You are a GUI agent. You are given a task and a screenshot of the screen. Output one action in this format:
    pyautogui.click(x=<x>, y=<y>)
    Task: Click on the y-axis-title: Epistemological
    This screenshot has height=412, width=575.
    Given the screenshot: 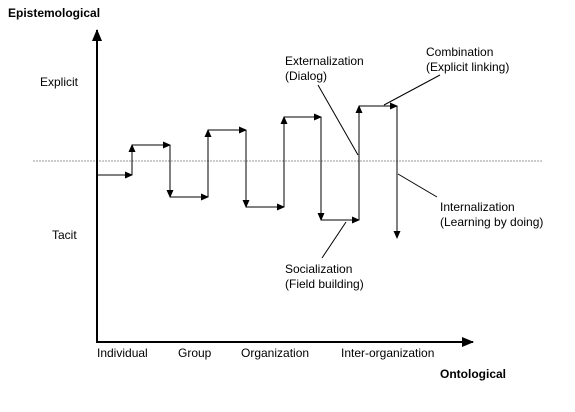 What is the action you would take?
    pyautogui.click(x=54, y=13)
    